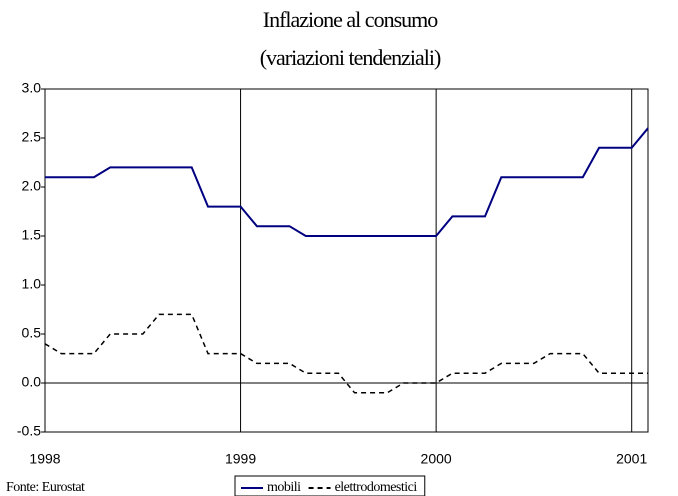 Image resolution: width=678 pixels, height=496 pixels. What do you see at coordinates (32, 284) in the screenshot?
I see `y-tick-label: 1.0` at bounding box center [32, 284].